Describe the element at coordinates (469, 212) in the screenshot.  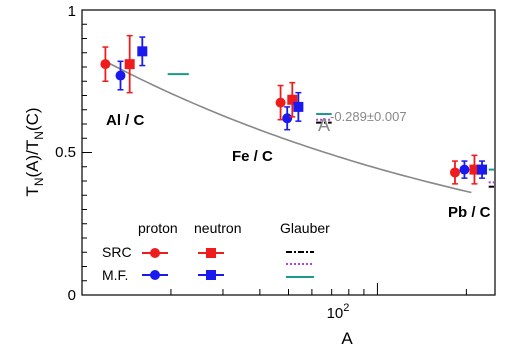
I see `nucleus-label-pb: Pb / C` at that location.